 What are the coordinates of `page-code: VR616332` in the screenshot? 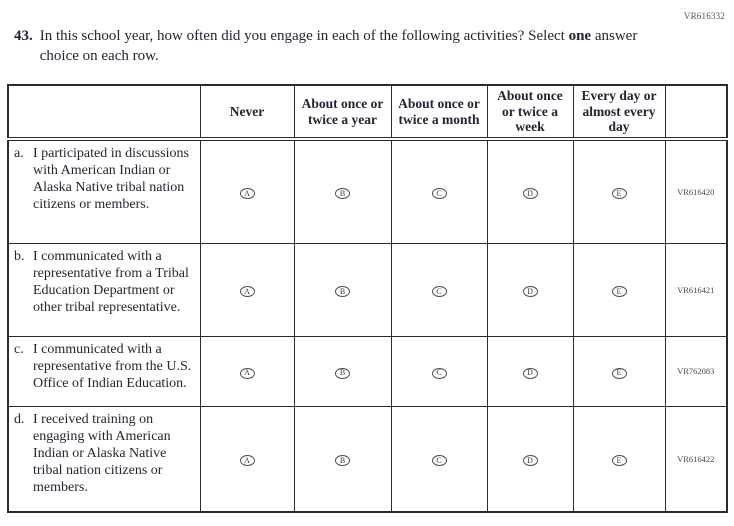 It's located at (704, 16).